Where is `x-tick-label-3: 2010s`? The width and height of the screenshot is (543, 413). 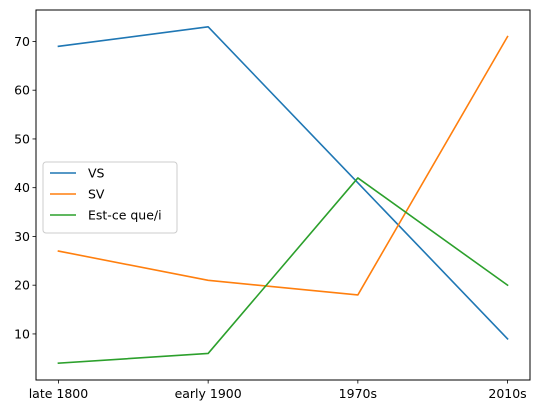 x-tick-label-3: 2010s is located at coordinates (507, 393).